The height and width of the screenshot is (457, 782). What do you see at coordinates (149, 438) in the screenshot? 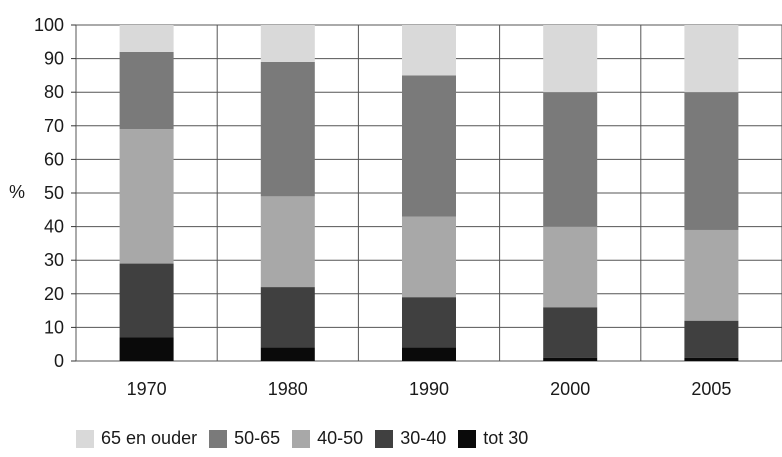
I see `legend-label: 65 en ouder` at bounding box center [149, 438].